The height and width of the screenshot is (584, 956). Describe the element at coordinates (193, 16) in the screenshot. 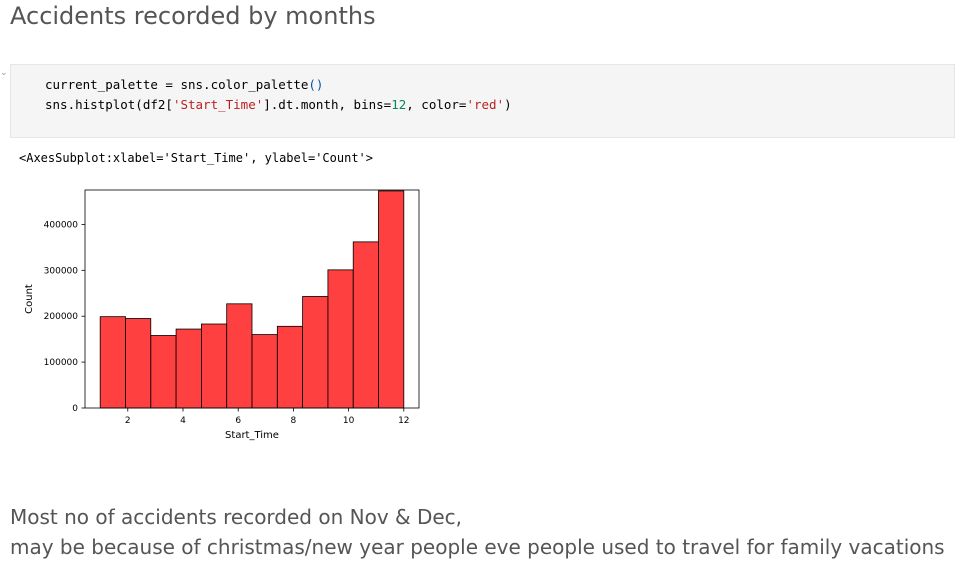

I see `section-heading: Accidents recorded by months` at that location.